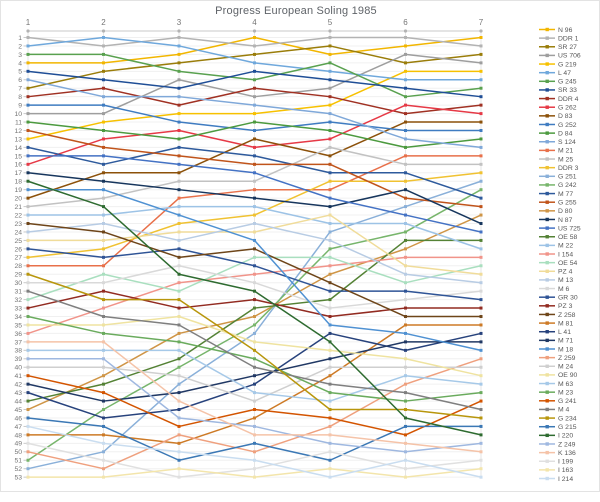 Image resolution: width=600 pixels, height=502 pixels. What do you see at coordinates (18, 173) in the screenshot?
I see `y-tick-label: 17` at bounding box center [18, 173].